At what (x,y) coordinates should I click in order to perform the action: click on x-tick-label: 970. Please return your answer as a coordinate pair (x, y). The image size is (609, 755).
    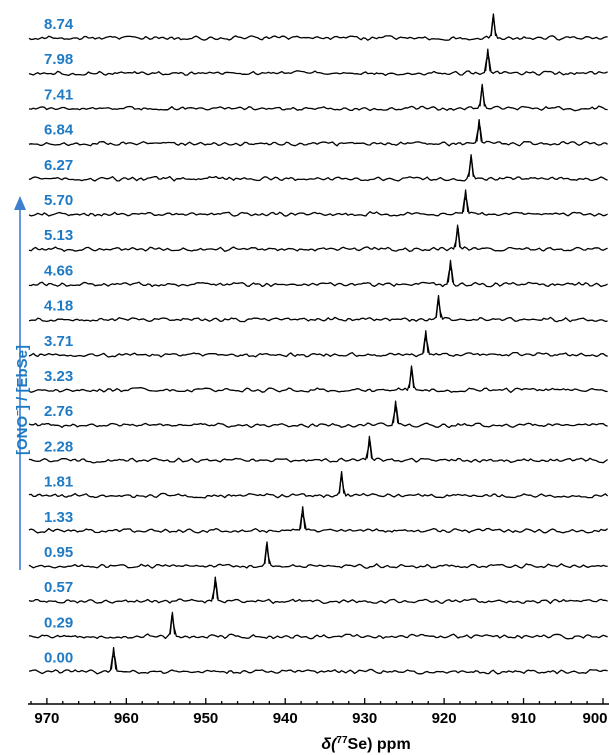
    Looking at the image, I should click on (46, 718).